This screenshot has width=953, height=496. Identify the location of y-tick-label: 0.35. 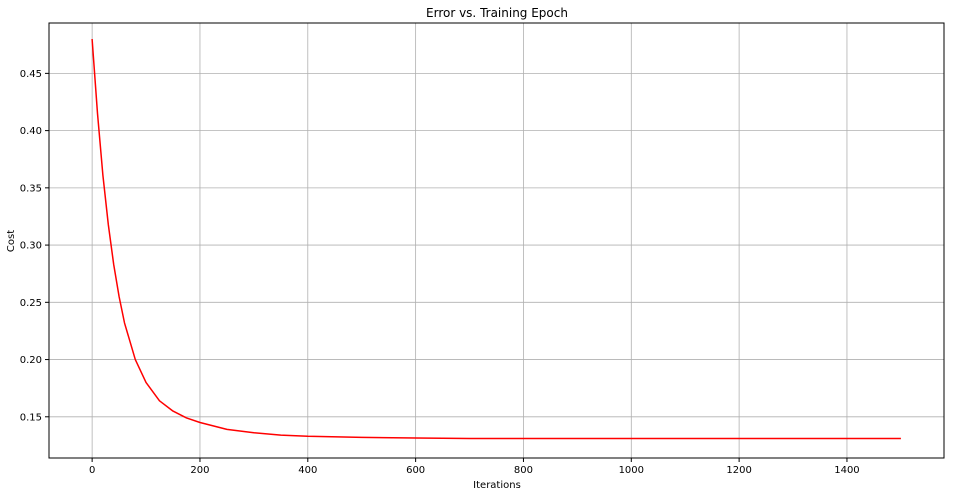
(31, 188).